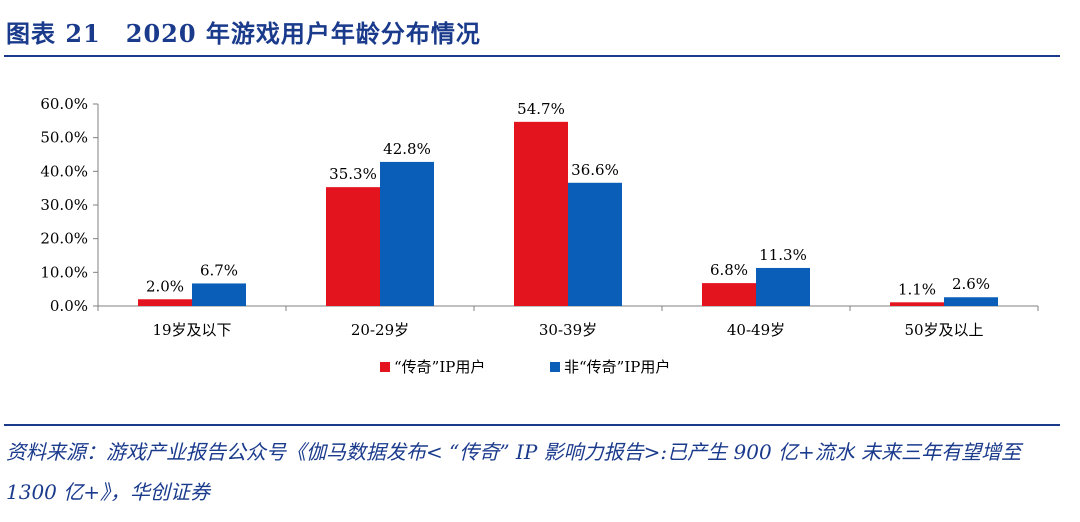 This screenshot has height=522, width=1080. I want to click on legend-label: “传奇”IP用户, so click(439, 367).